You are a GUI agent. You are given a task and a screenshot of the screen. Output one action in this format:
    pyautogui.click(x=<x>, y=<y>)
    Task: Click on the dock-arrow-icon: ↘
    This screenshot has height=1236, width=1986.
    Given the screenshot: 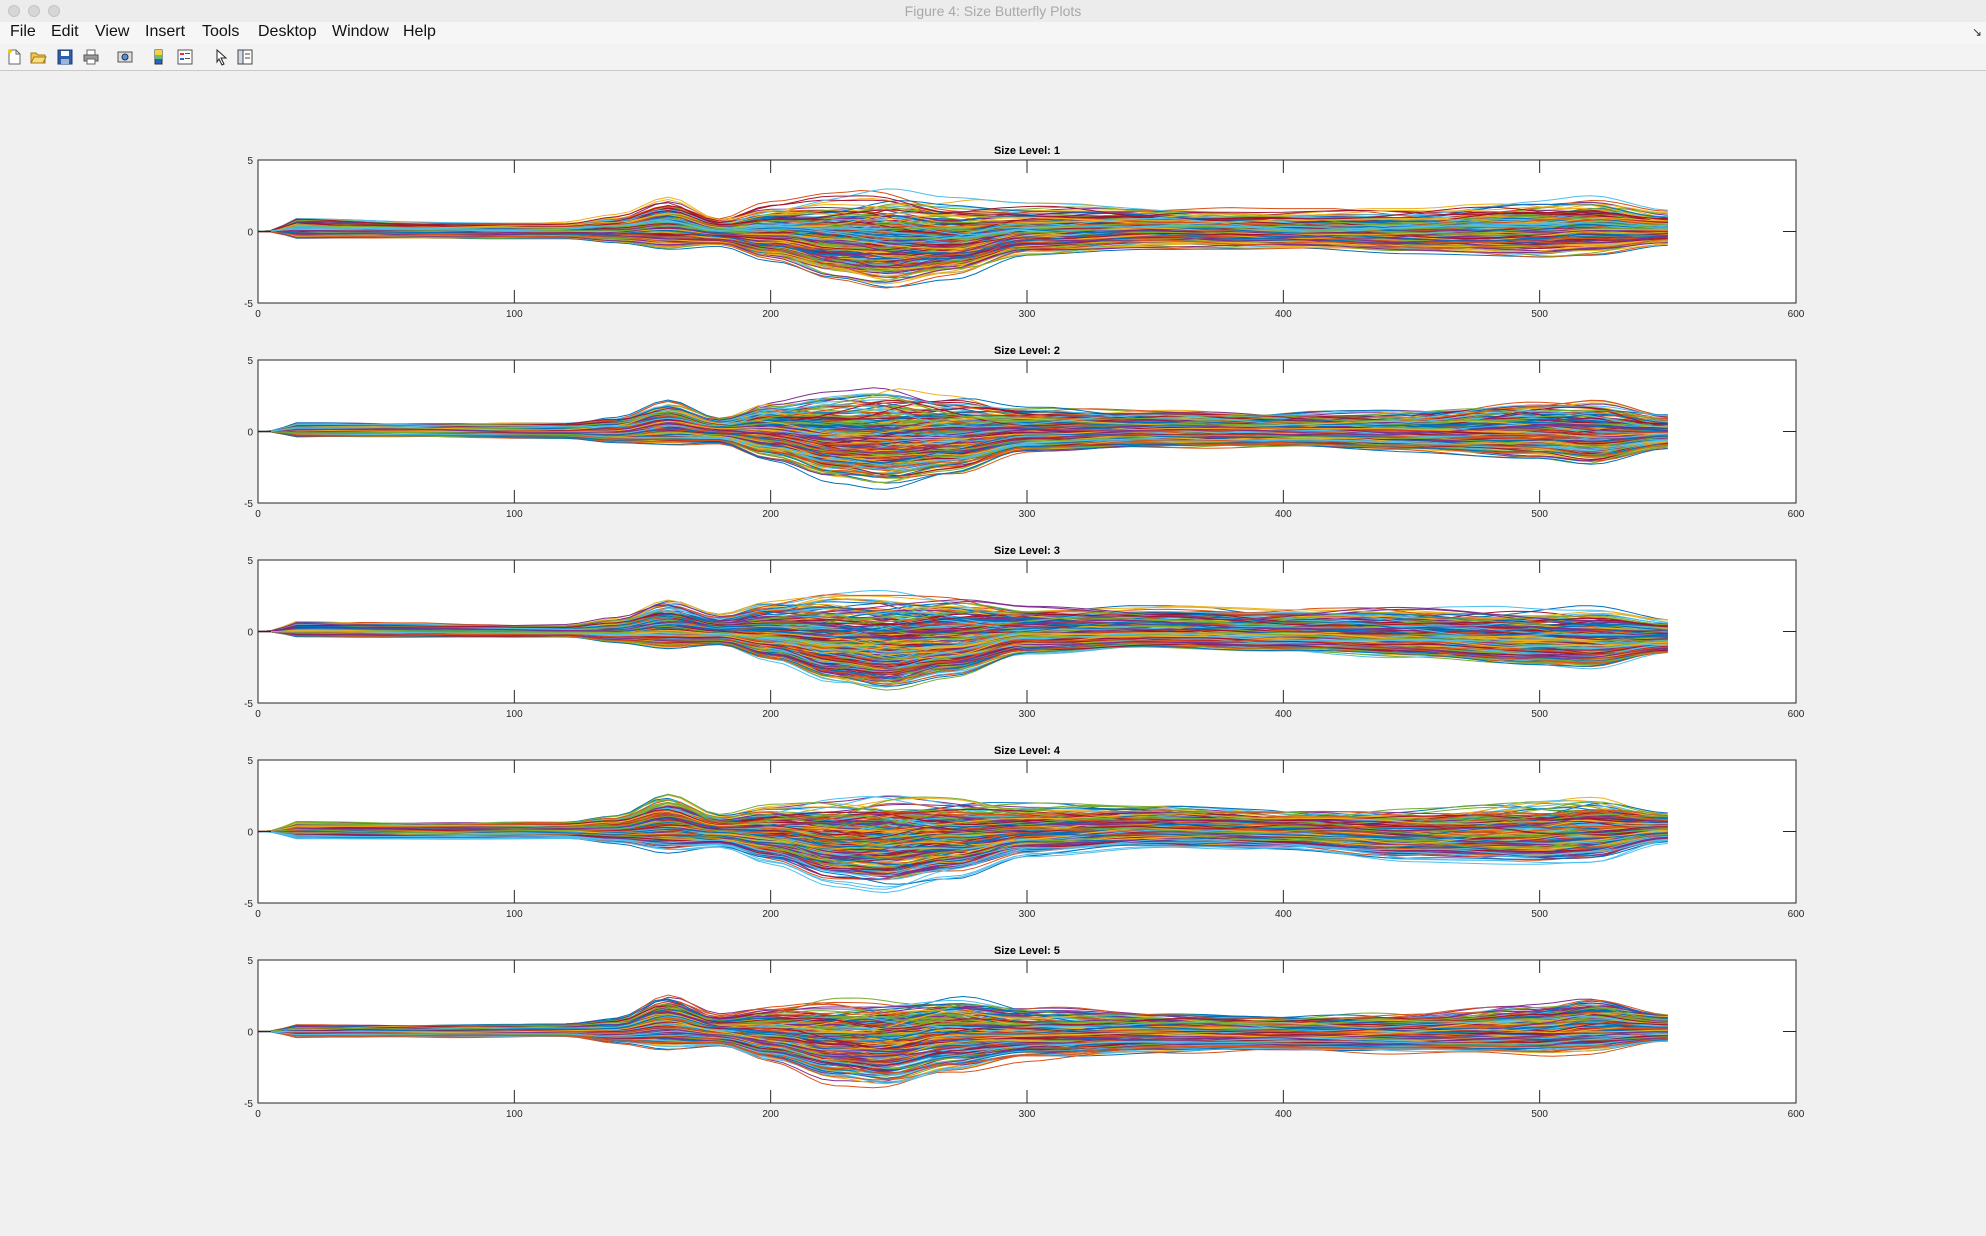 What is the action you would take?
    pyautogui.click(x=1976, y=32)
    